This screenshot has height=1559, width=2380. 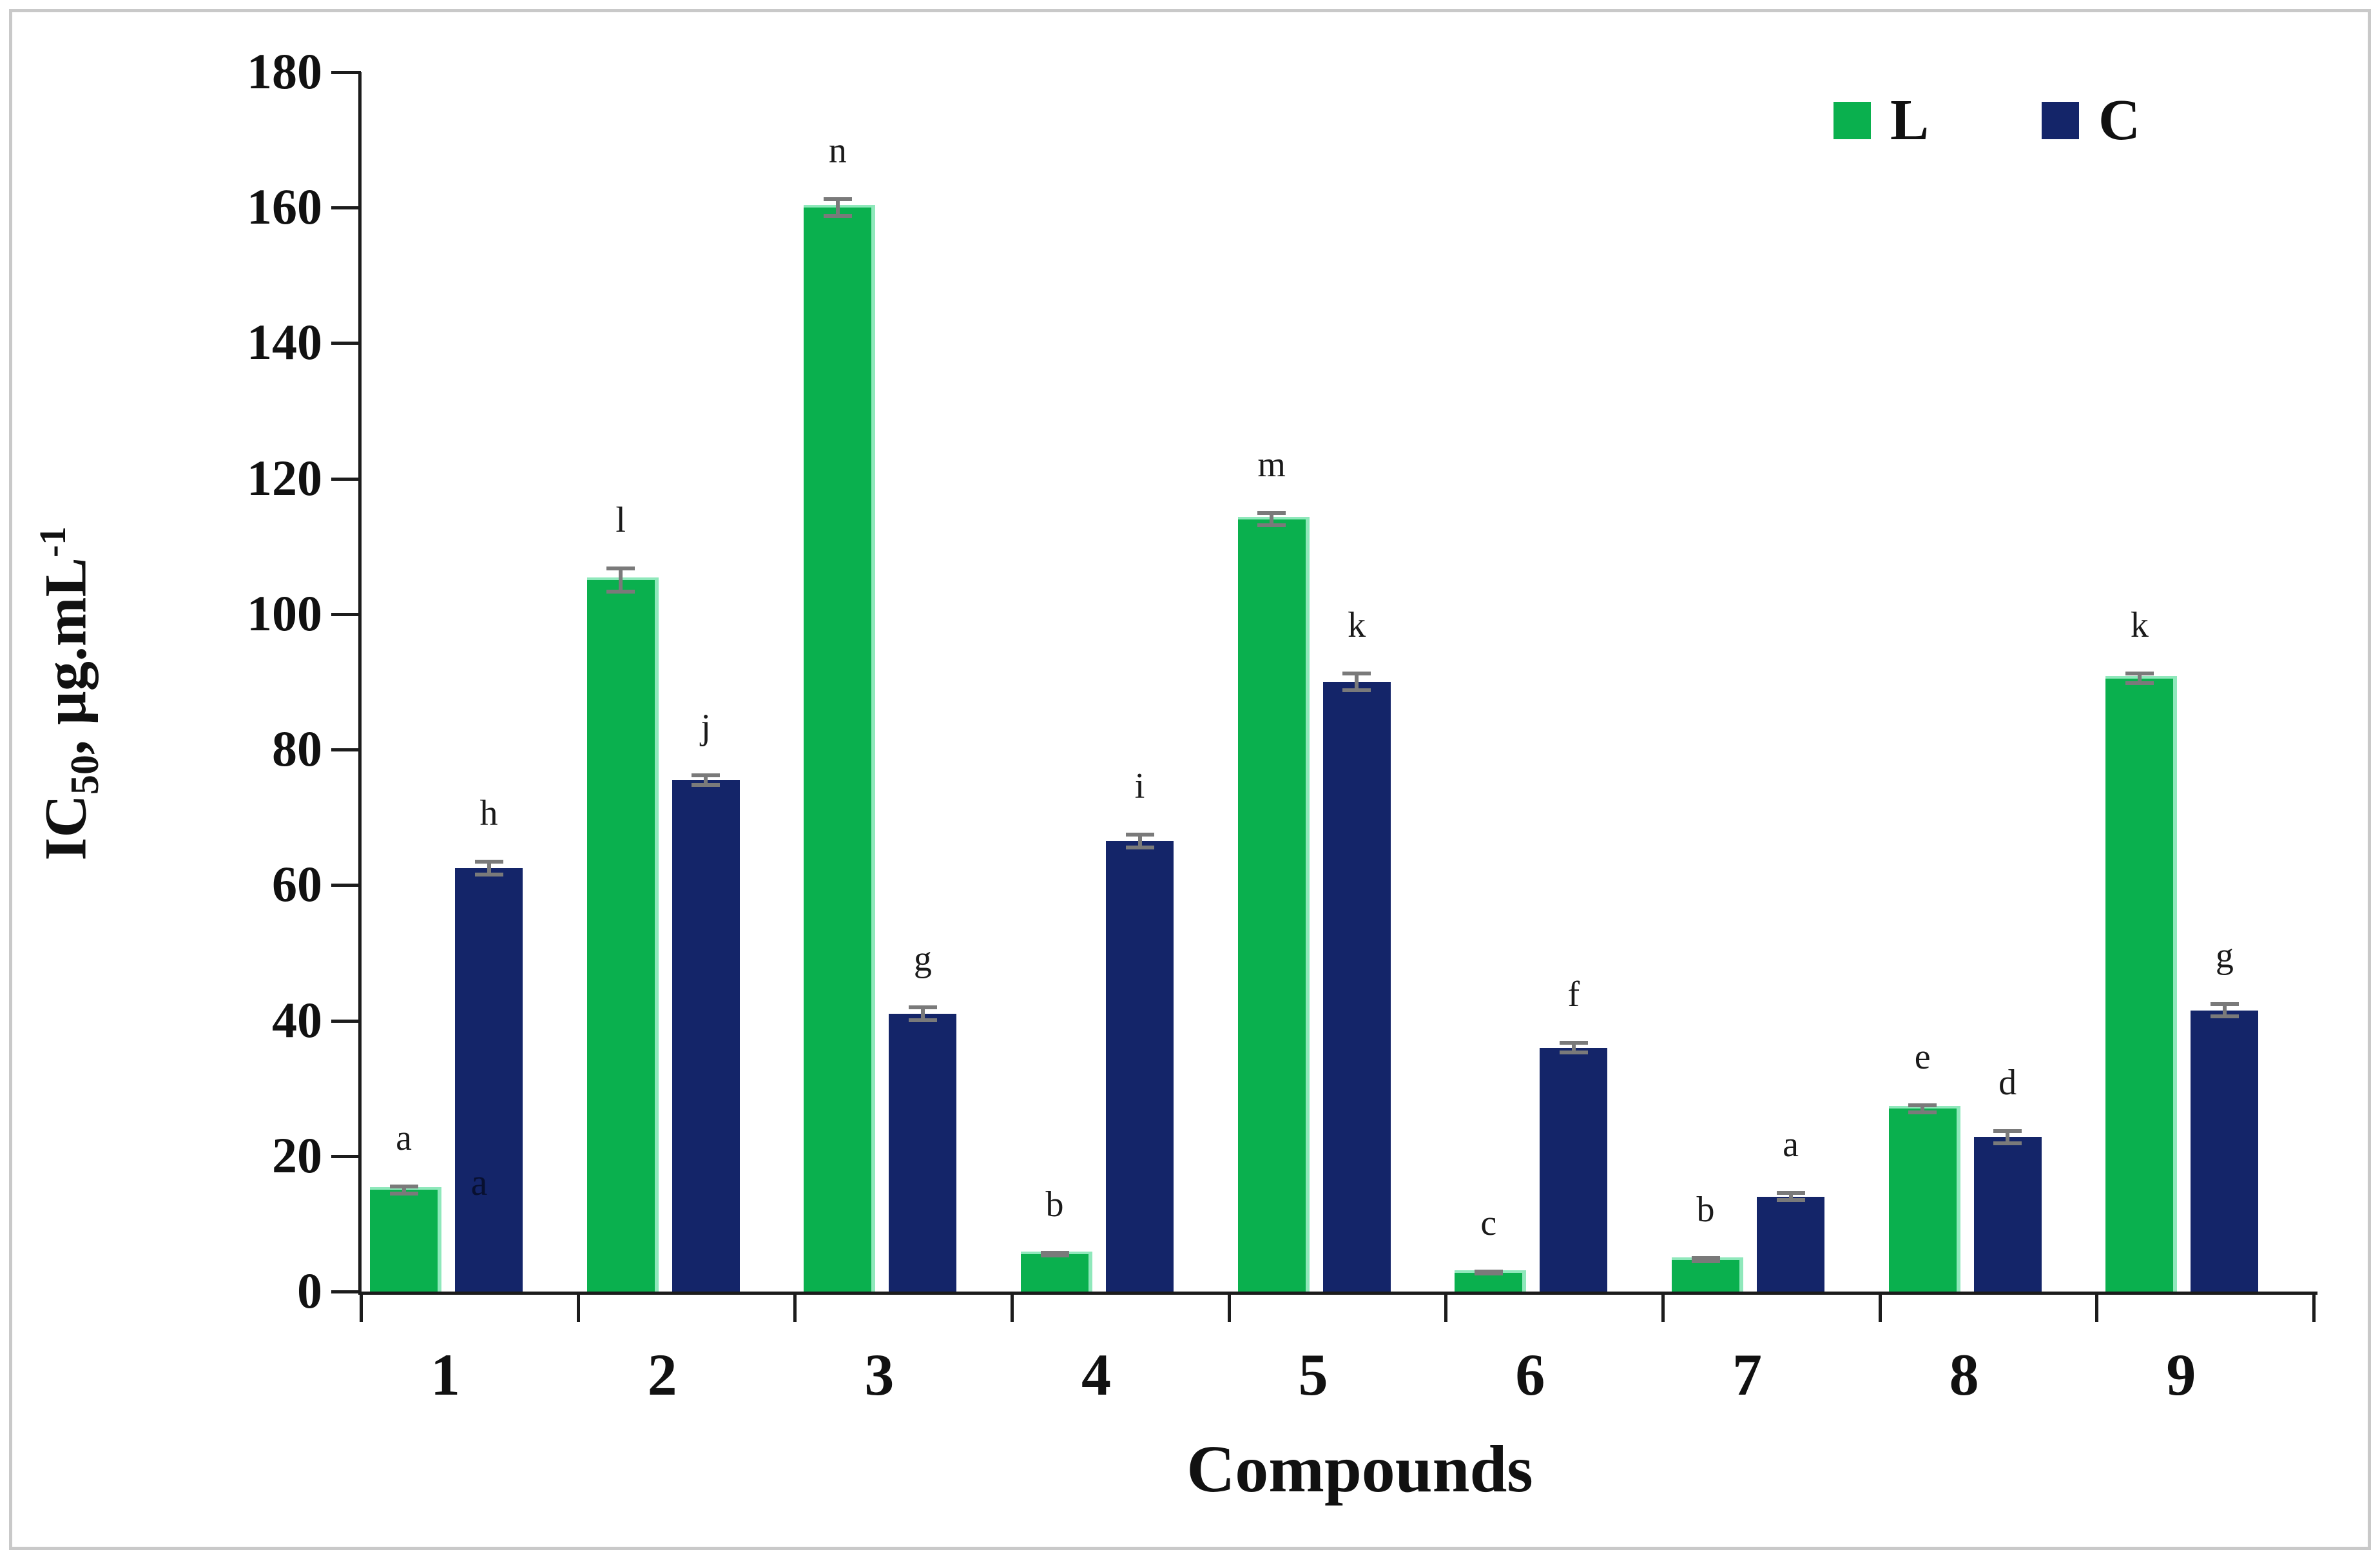 I want to click on legend-label-C: C, so click(x=2119, y=120).